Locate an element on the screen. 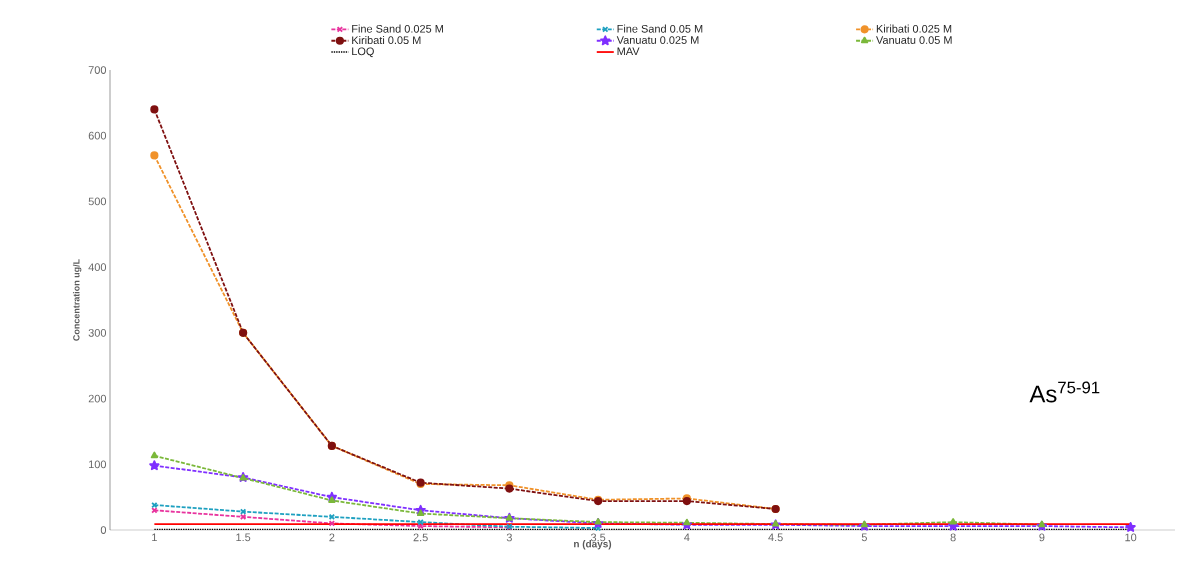  legend-label: Kiribati 0.05 M is located at coordinates (386, 40).